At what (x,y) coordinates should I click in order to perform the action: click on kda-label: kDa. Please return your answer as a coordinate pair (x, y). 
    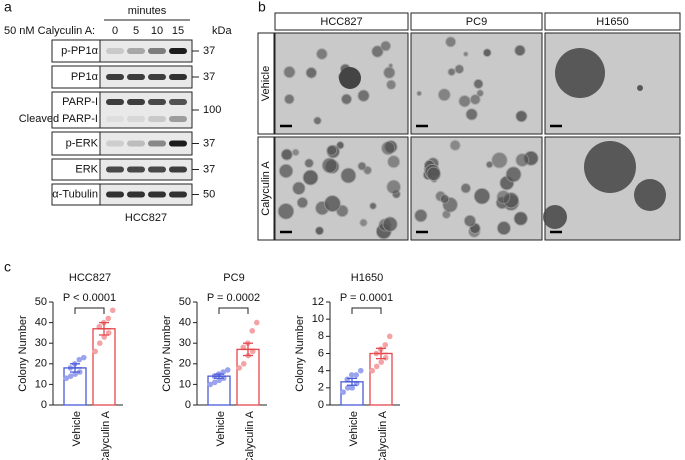
    Looking at the image, I should click on (222, 31).